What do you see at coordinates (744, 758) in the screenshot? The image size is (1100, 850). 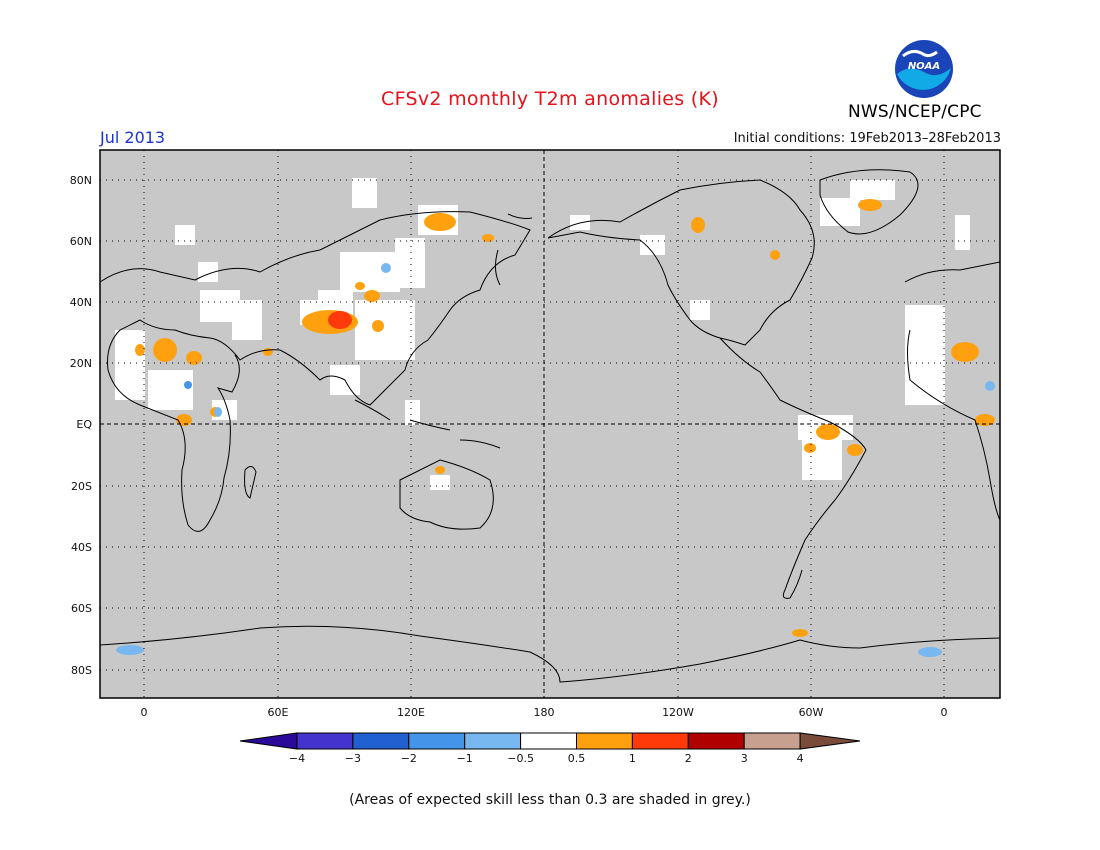 I see `colorbar-tick-label: 3` at bounding box center [744, 758].